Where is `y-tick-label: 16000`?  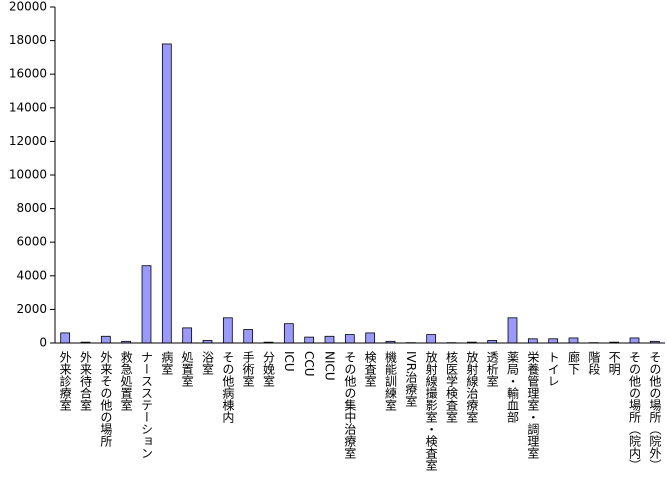
y-tick-label: 16000 is located at coordinates (28, 74).